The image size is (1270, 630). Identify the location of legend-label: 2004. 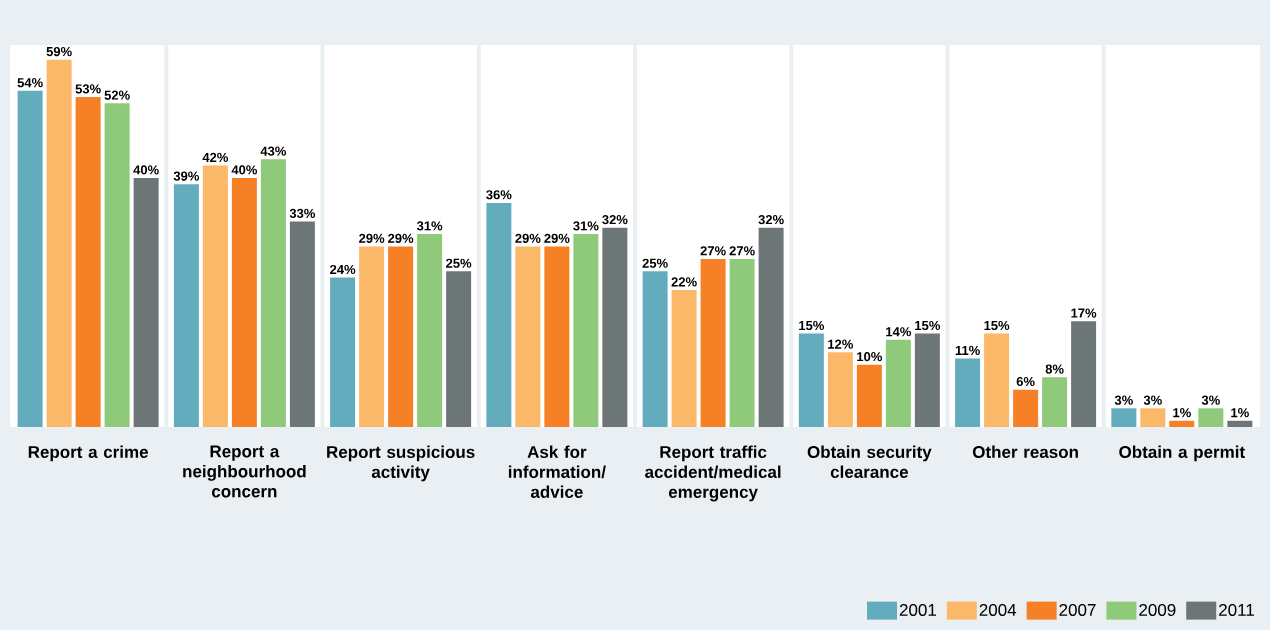
(998, 609).